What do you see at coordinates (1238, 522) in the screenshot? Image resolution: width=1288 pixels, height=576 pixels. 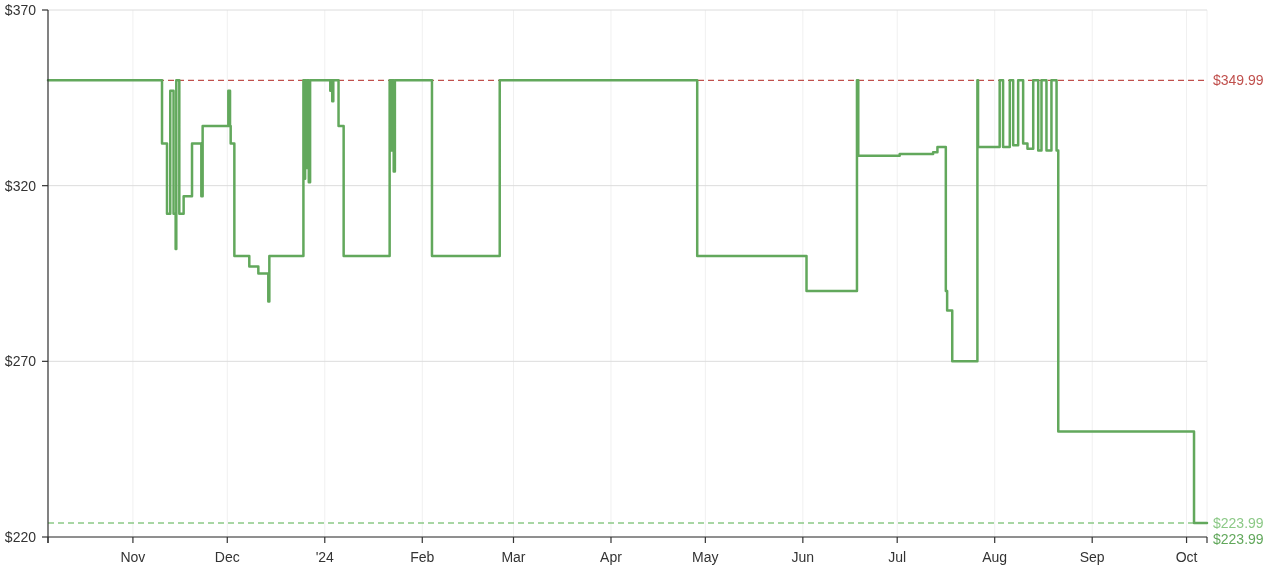 I see `ref-line-label: $223.99` at bounding box center [1238, 522].